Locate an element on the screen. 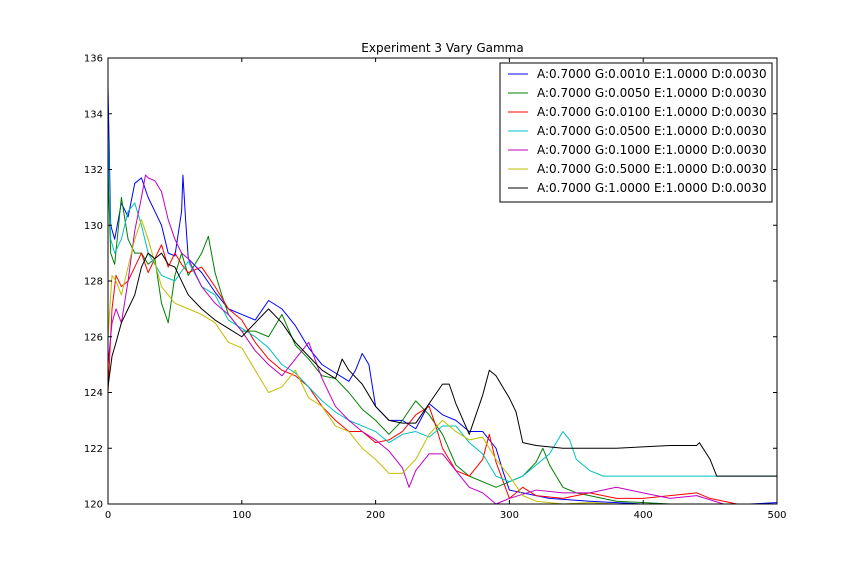 This screenshot has height=576, width=864. legend-label-2: A:0.7000 G:0.0050 E:1.0000 D:0.0030 is located at coordinates (652, 93).